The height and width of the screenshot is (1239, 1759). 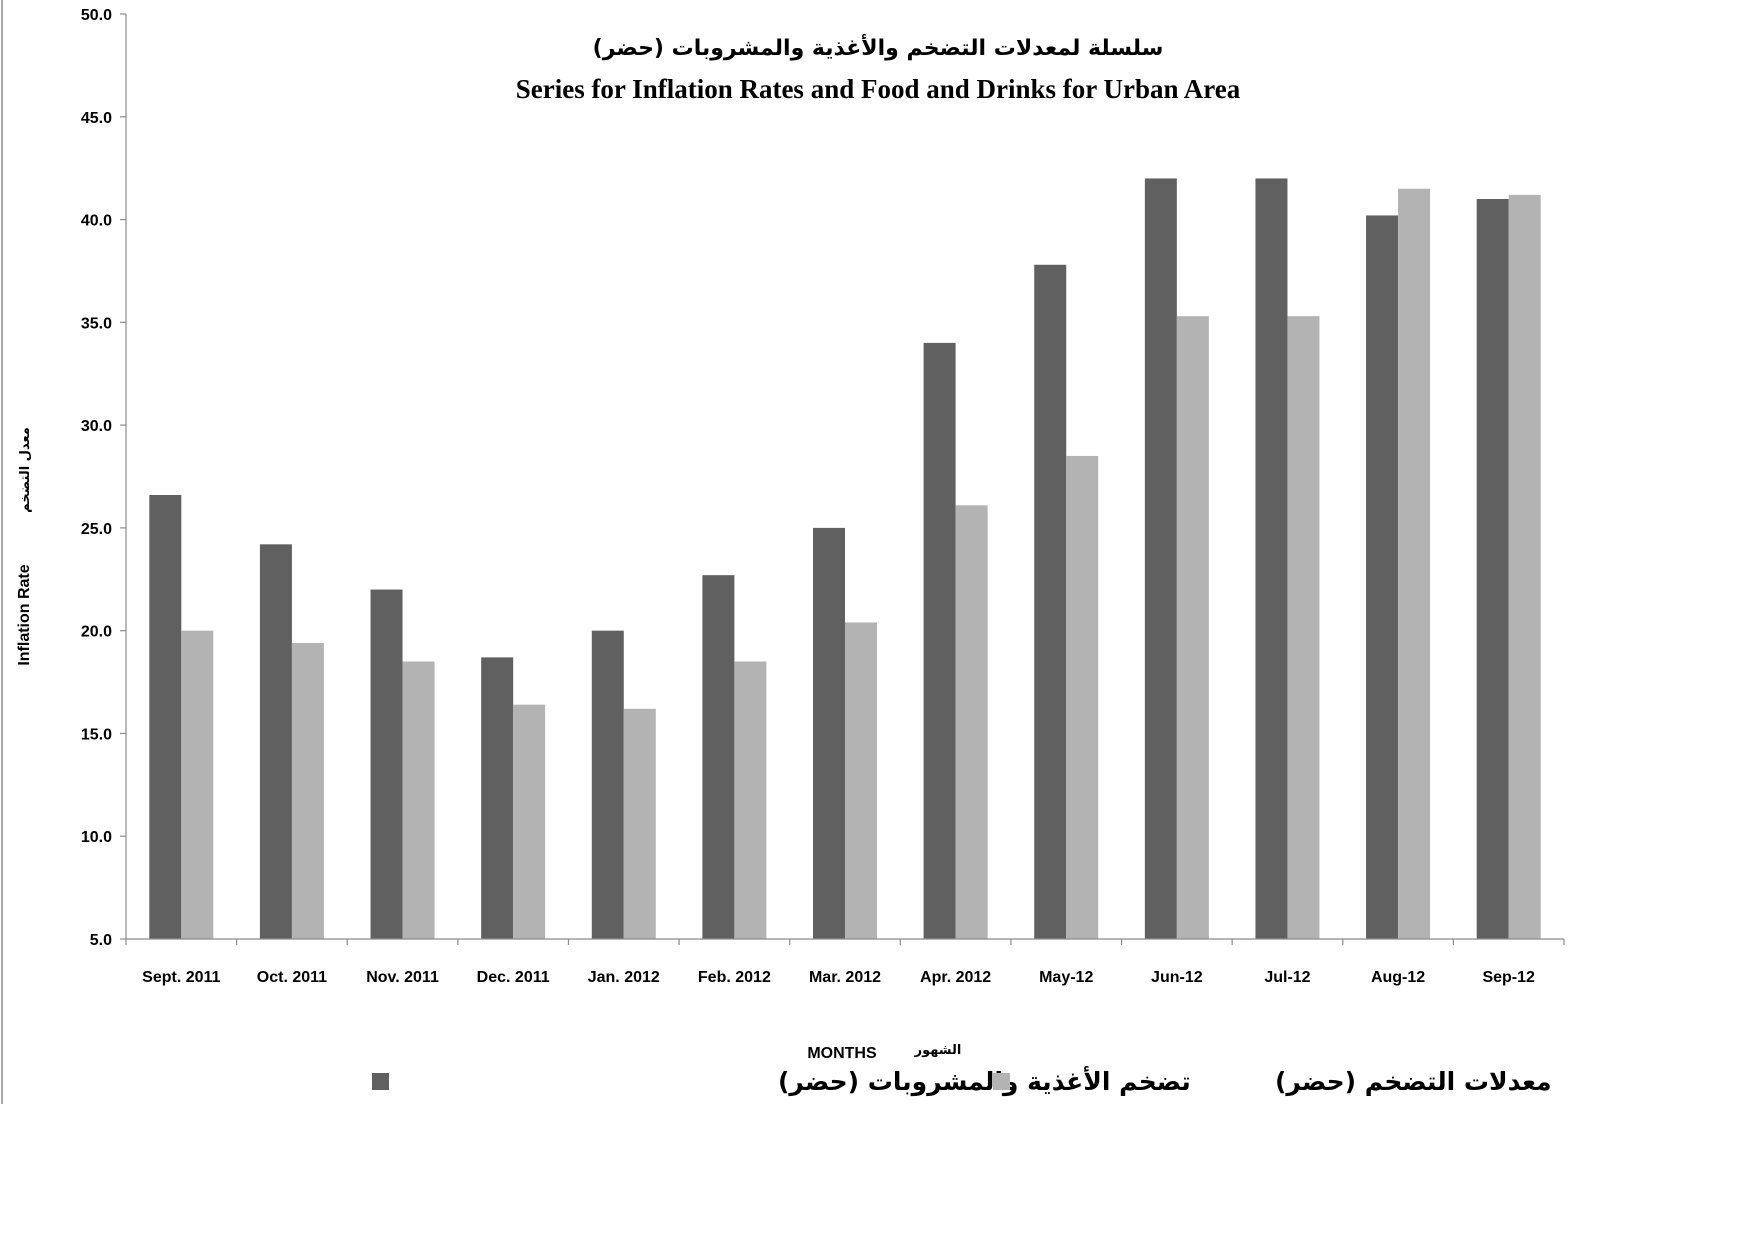 I want to click on x-tick-label: Sept. 2011, so click(x=181, y=977).